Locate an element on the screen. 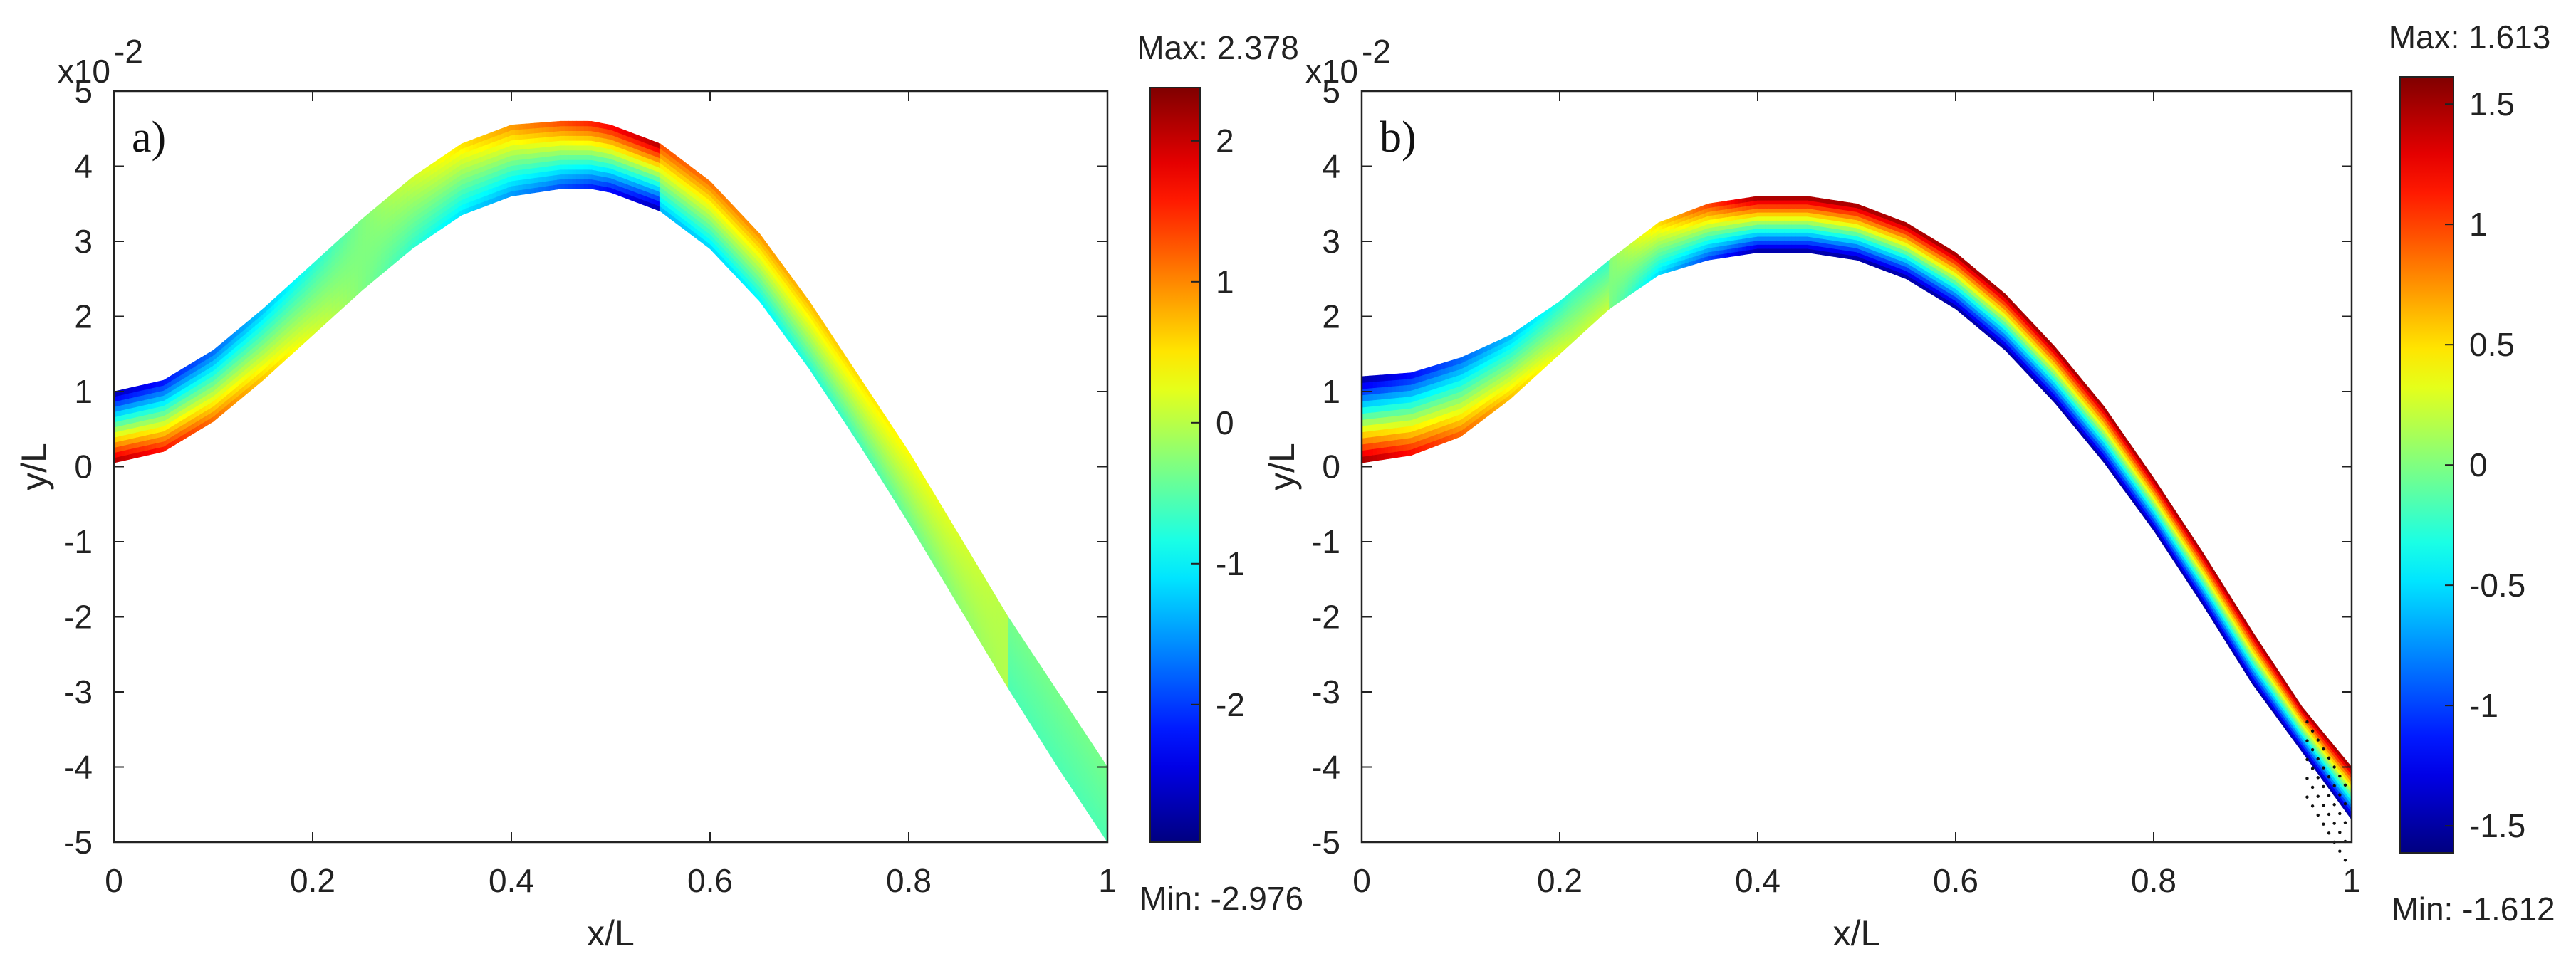 Image resolution: width=2576 pixels, height=971 pixels. y-tick-label: 1 is located at coordinates (83, 391).